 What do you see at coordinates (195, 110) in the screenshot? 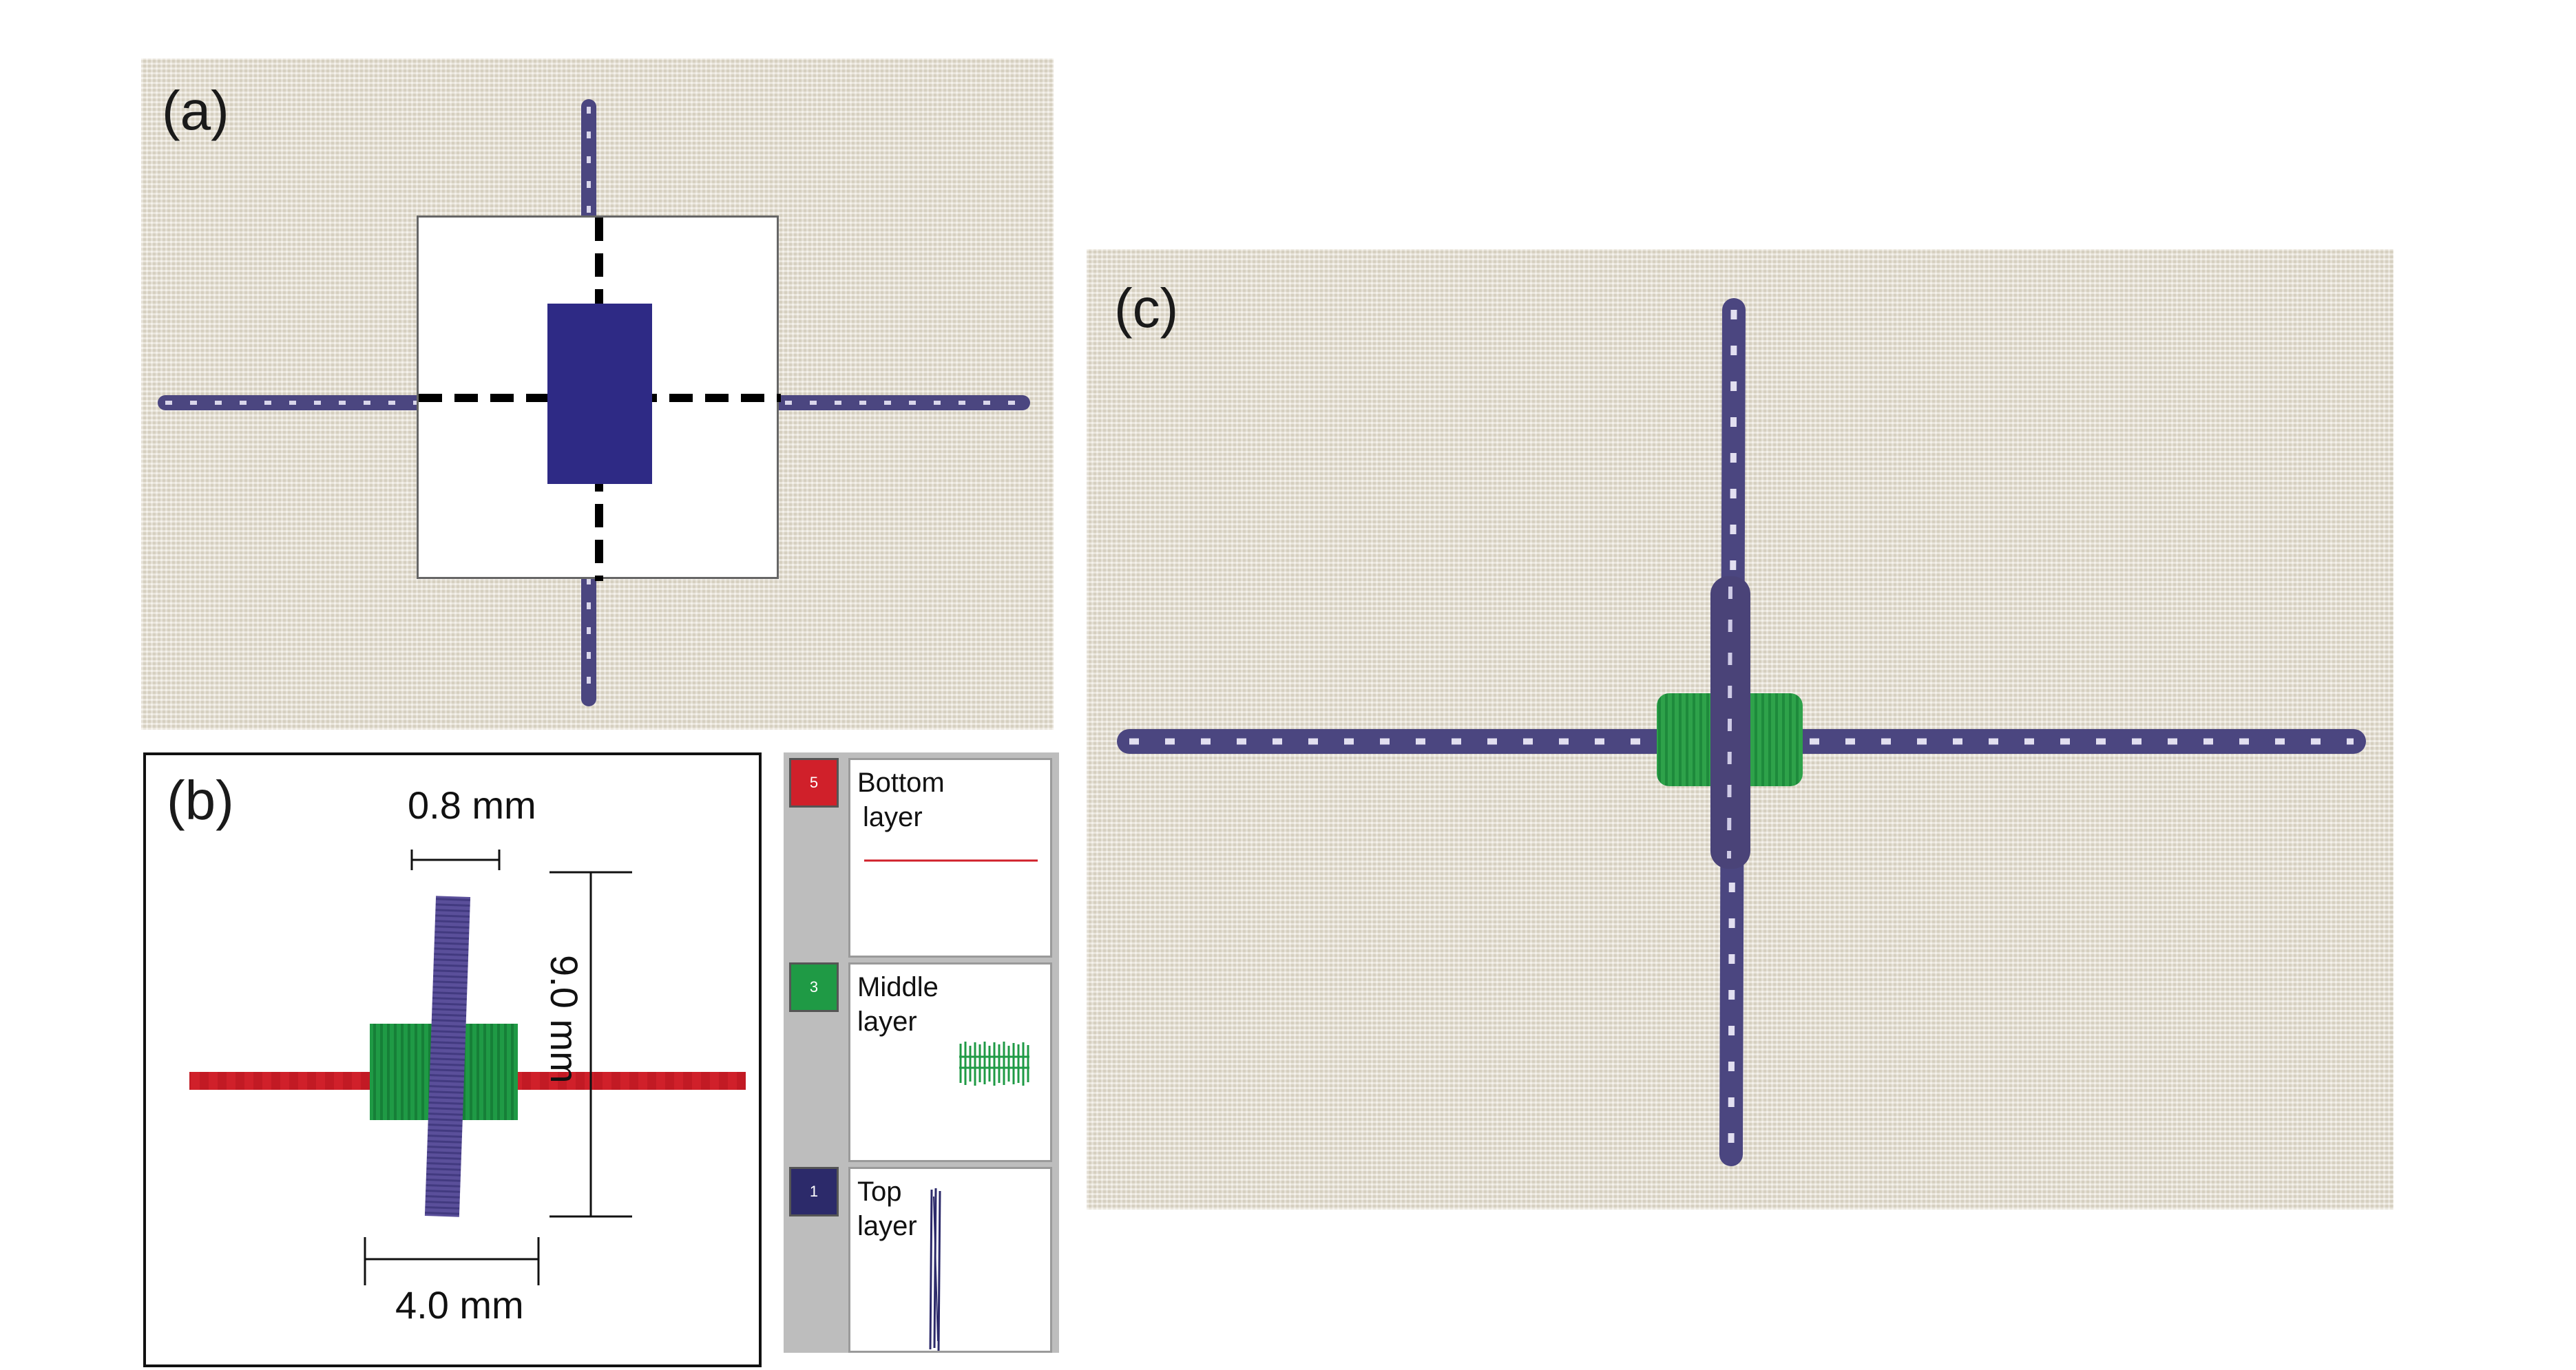
I see `panel-a-label: (a)` at bounding box center [195, 110].